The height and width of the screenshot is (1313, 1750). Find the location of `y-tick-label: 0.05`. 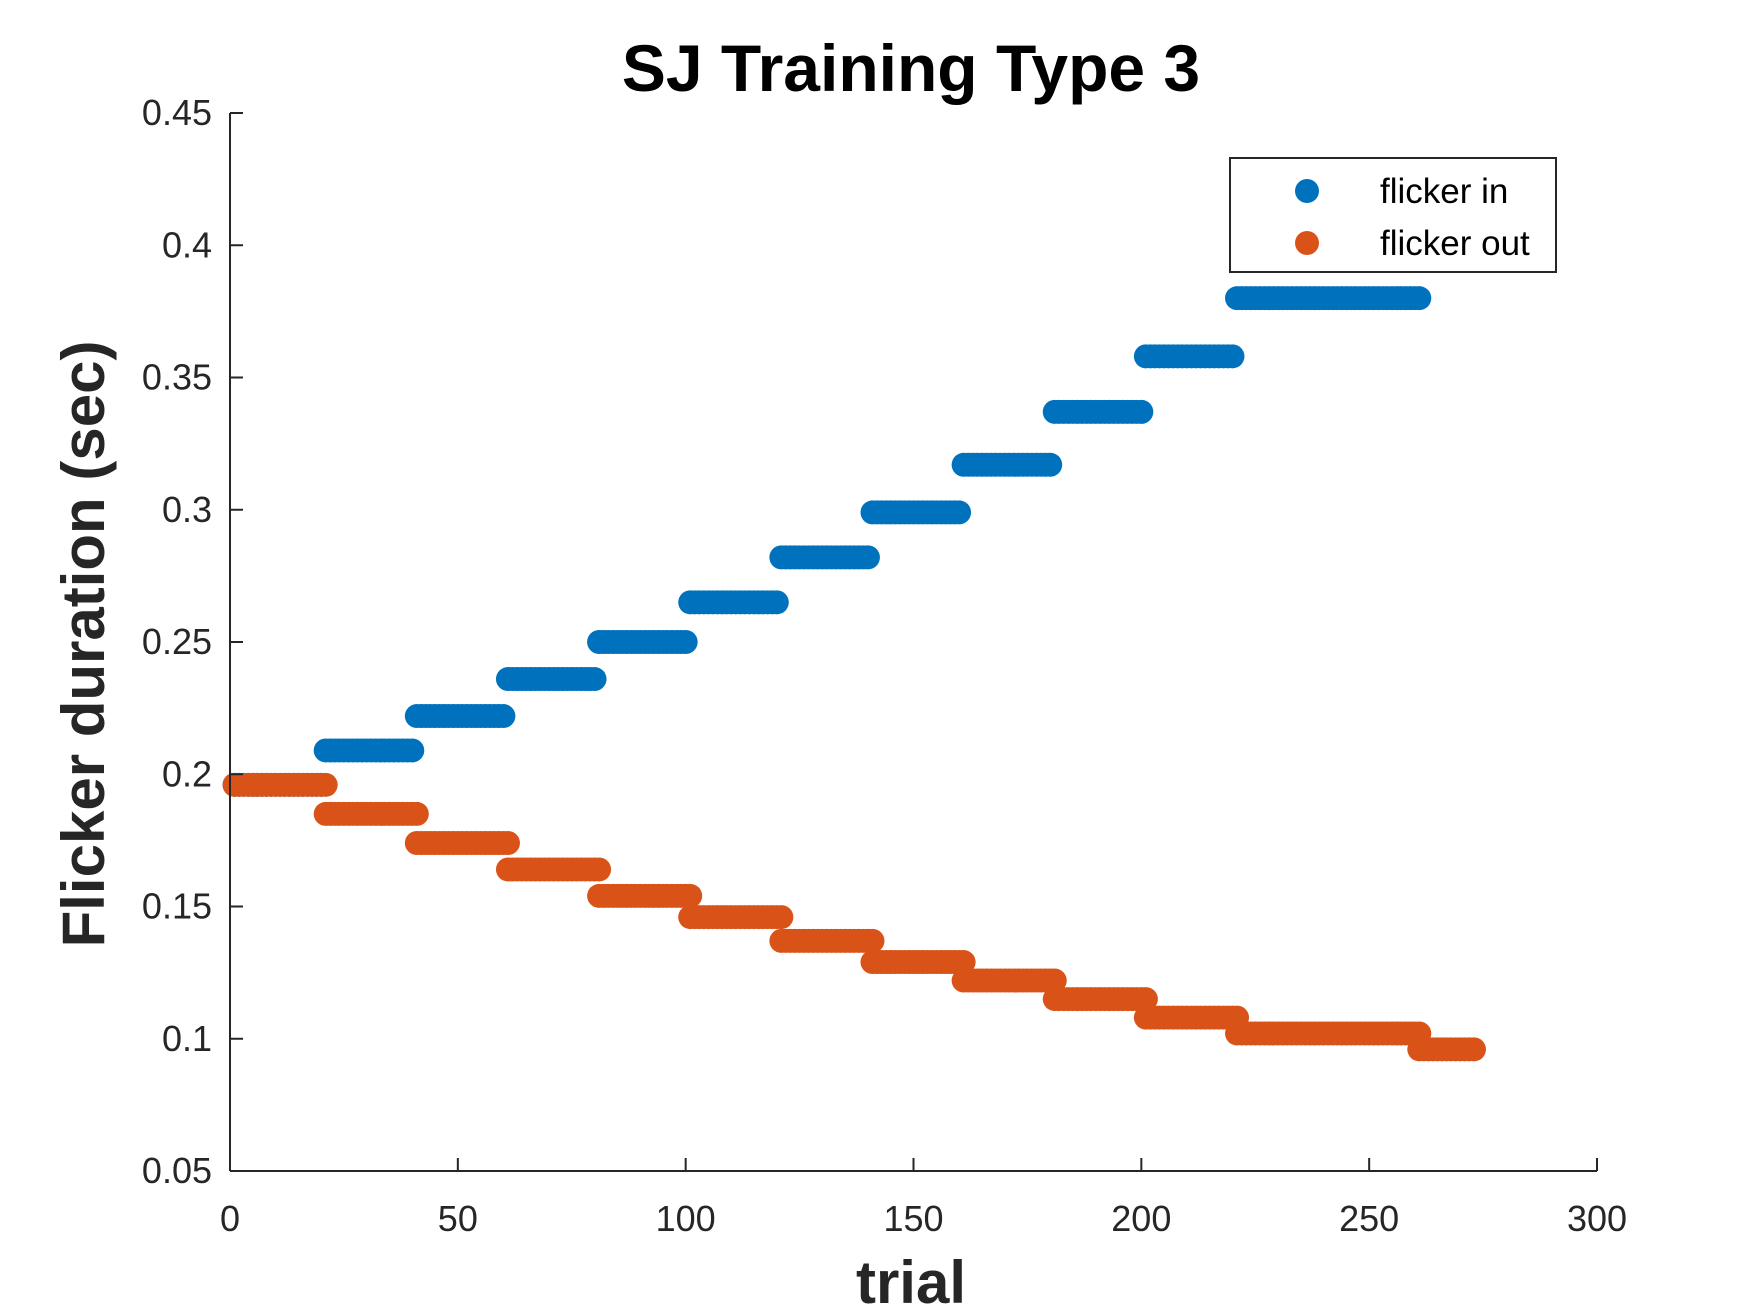

y-tick-label: 0.05 is located at coordinates (177, 1170).